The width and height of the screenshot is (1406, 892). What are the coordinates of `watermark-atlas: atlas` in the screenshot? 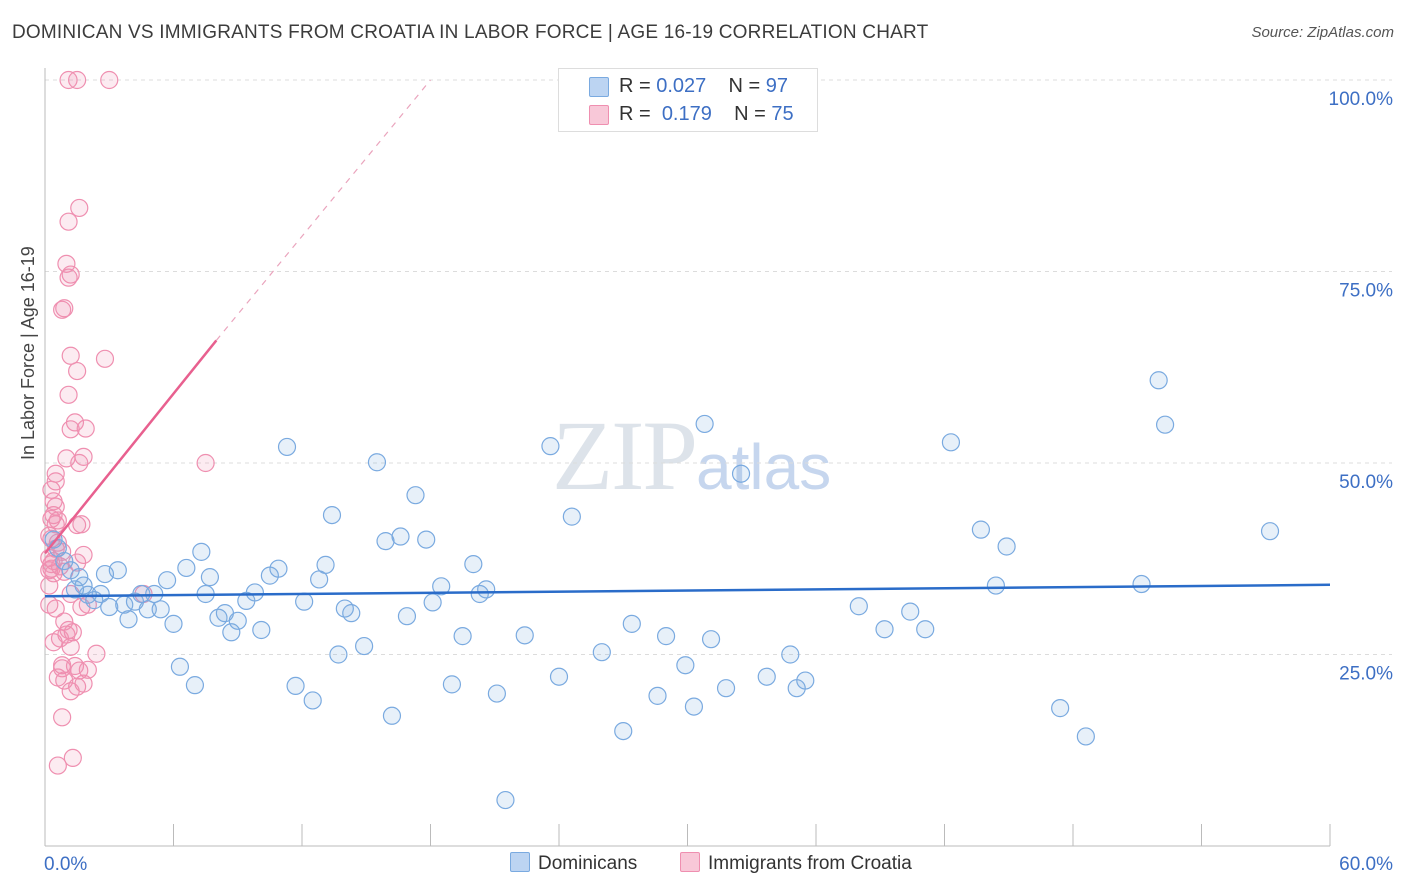 It's located at (764, 467).